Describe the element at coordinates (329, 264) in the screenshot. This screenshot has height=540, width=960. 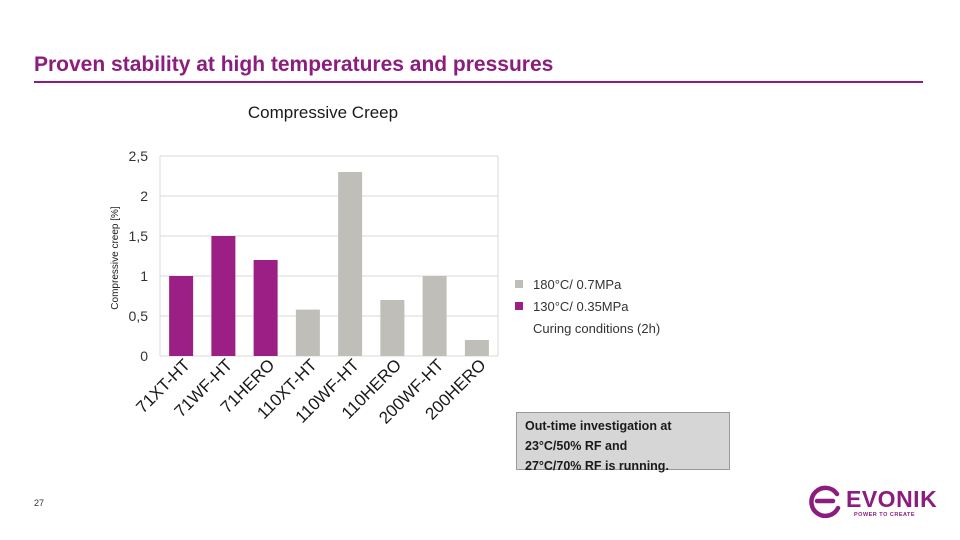
I see `bars` at that location.